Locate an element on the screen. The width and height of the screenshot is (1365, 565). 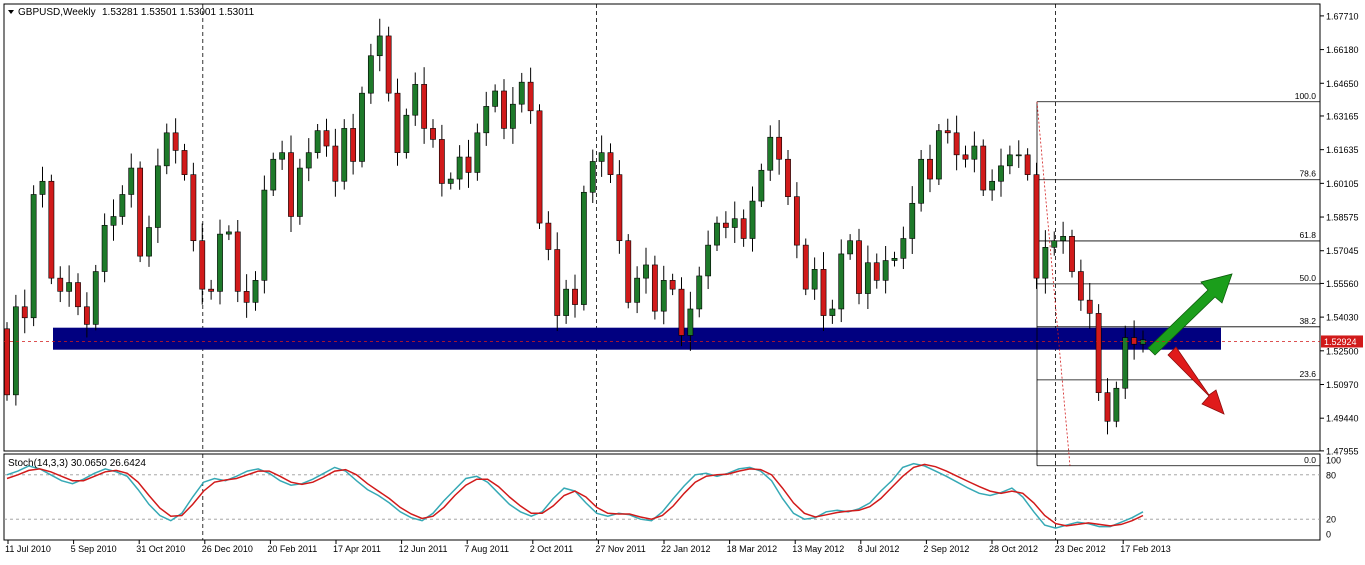
price-tick-label: 1.63165 is located at coordinates (1342, 116).